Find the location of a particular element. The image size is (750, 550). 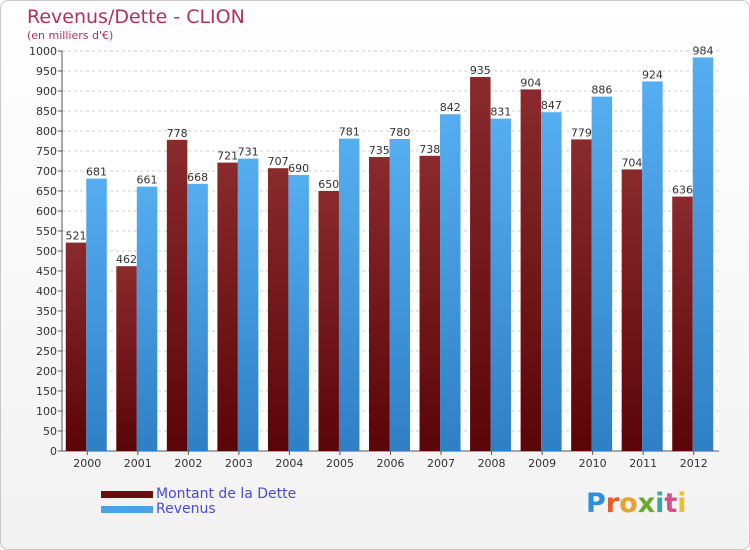

legend-item-revenus: Revenus is located at coordinates (198, 509).